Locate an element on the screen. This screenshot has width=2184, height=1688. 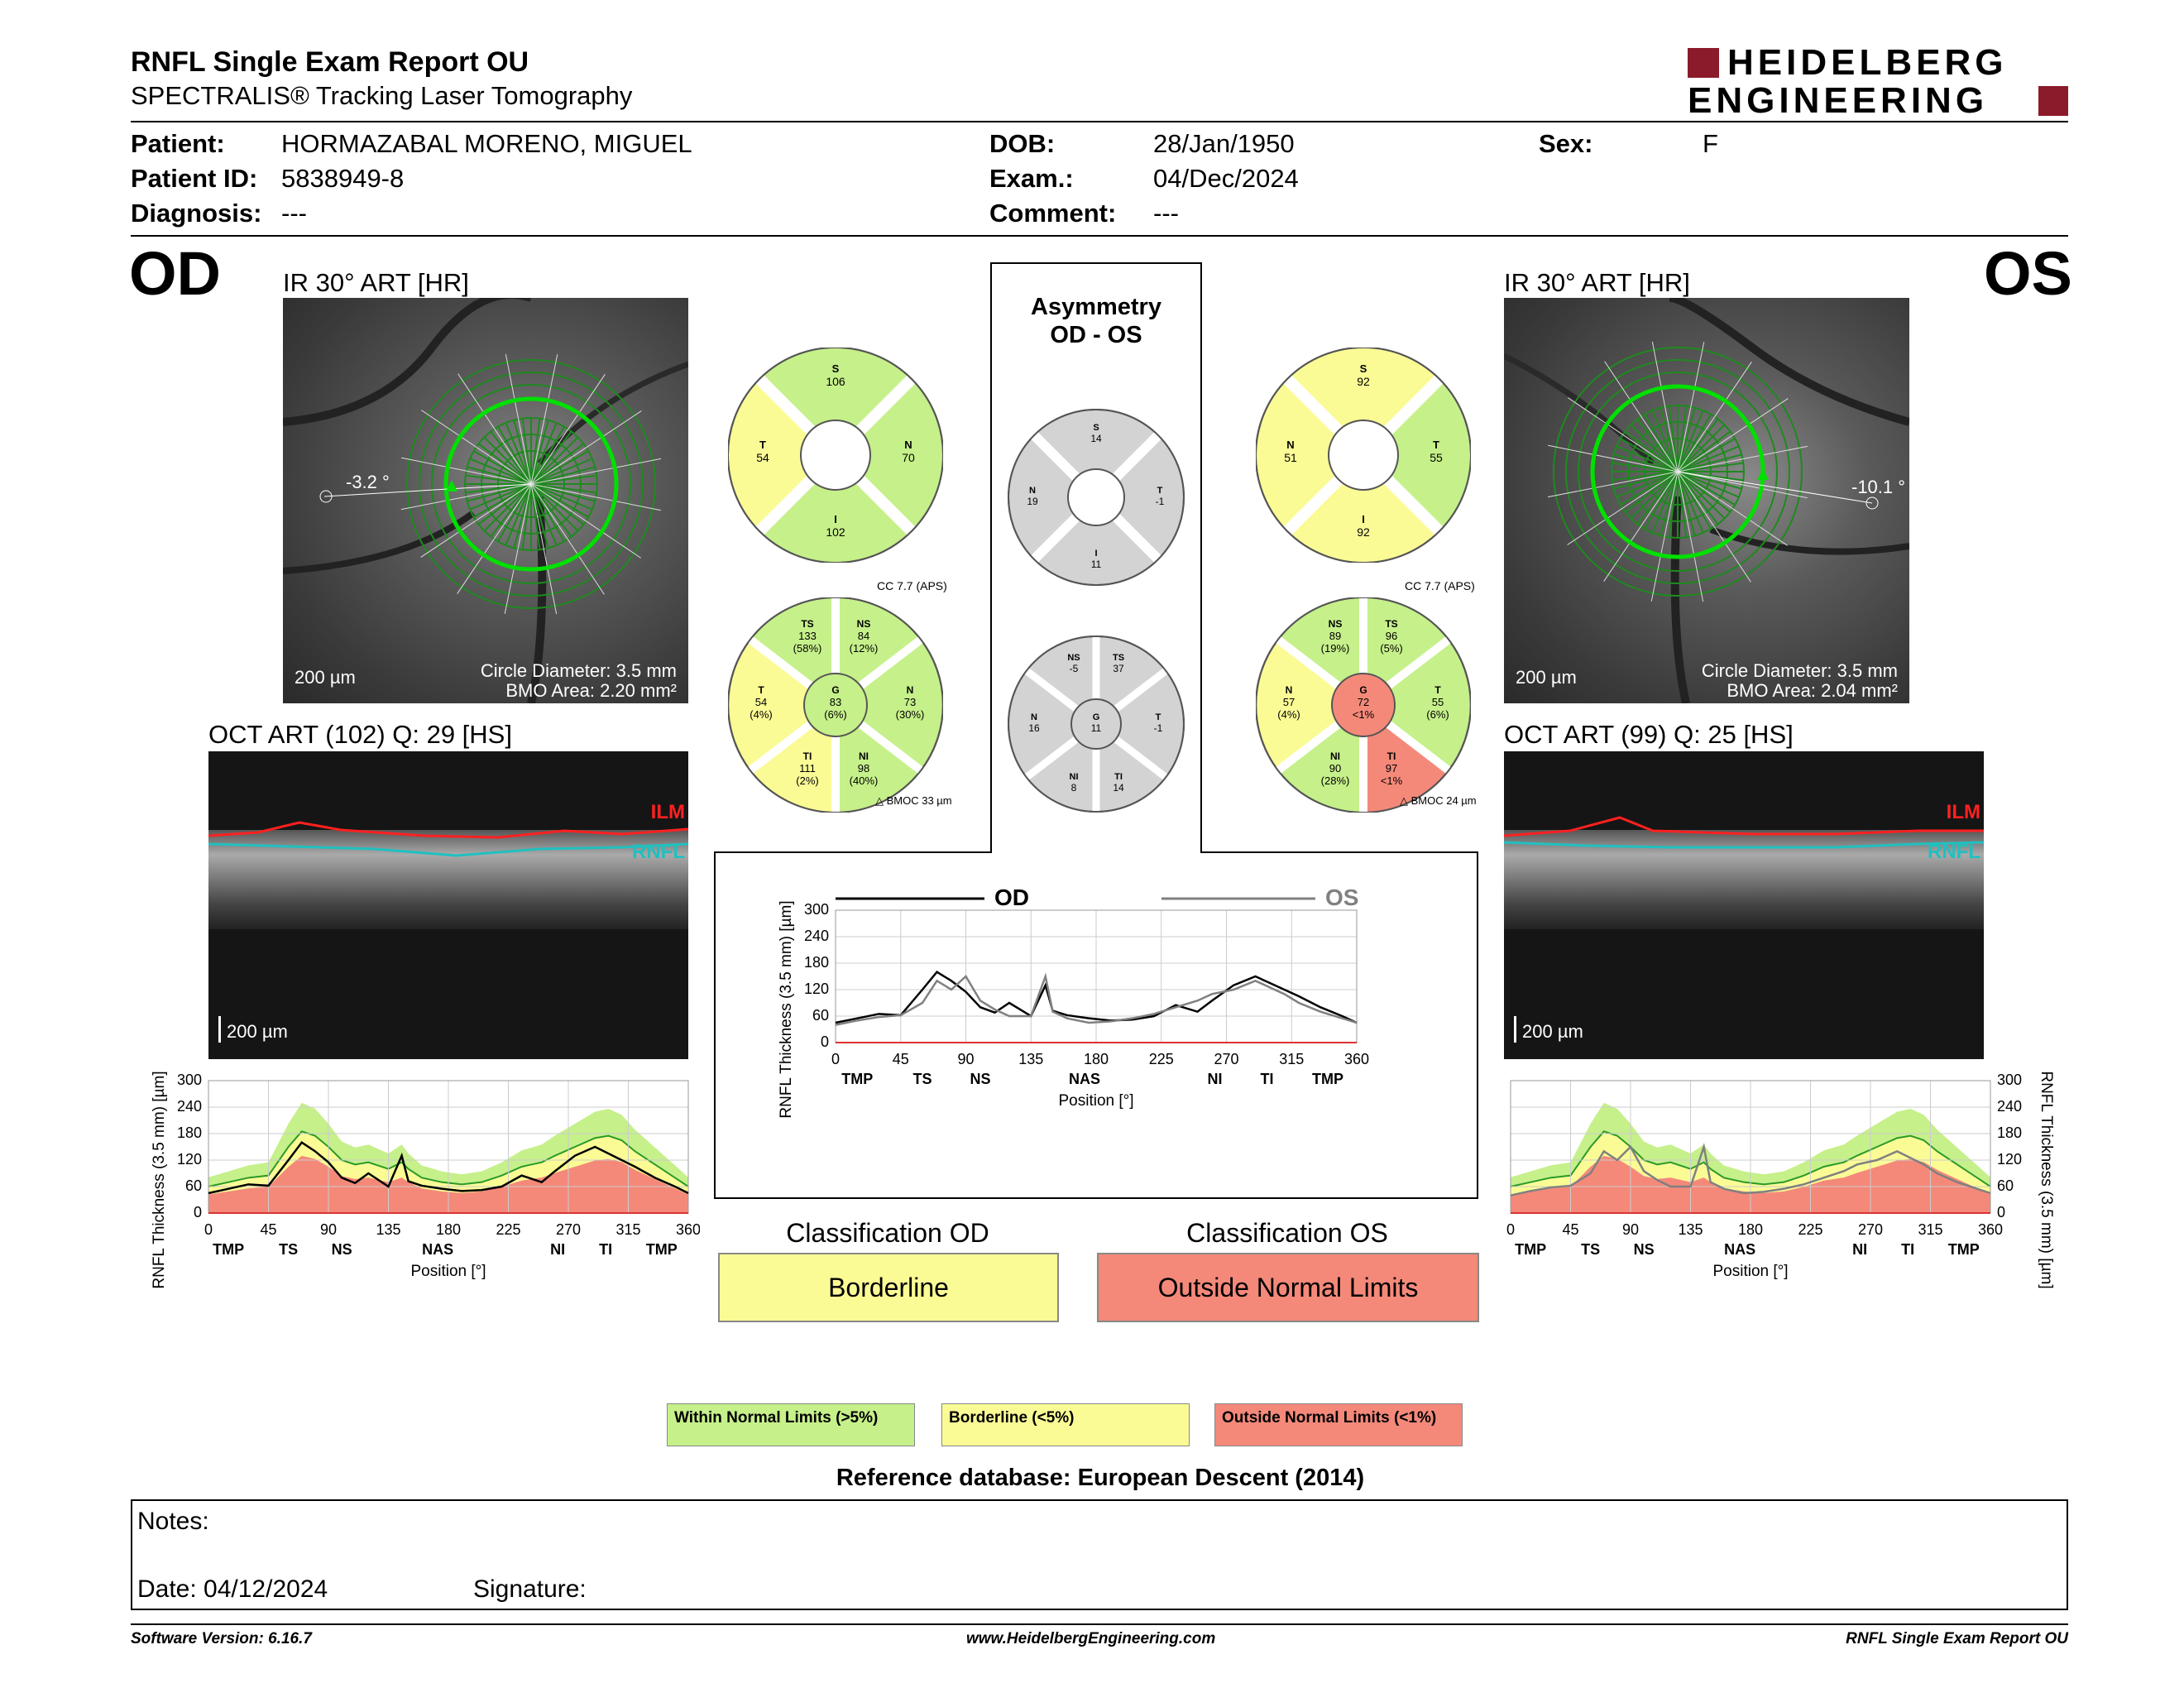
dob-value: 28/Jan/1950 is located at coordinates (1224, 143).